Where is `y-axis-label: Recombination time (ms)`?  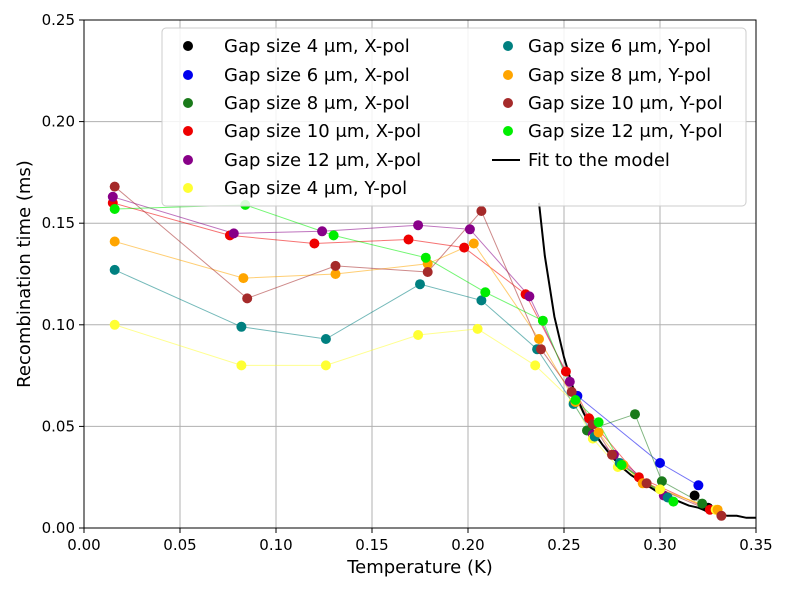 y-axis-label: Recombination time (ms) is located at coordinates (24, 274).